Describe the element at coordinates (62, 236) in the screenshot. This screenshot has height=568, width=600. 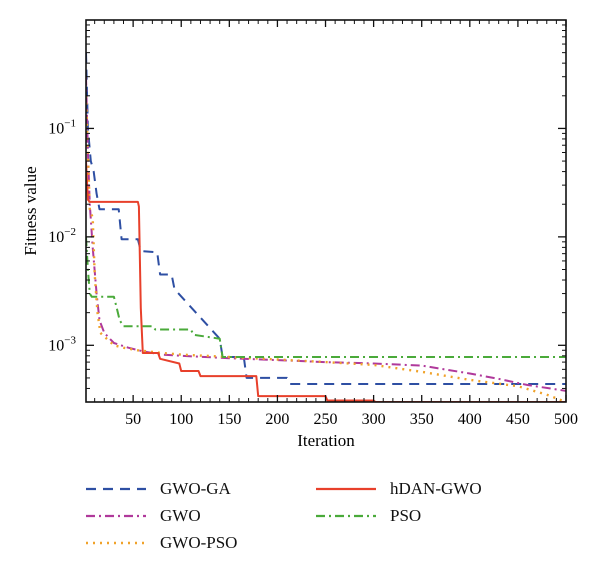
I see `y-tick-label: 10⁻²` at that location.